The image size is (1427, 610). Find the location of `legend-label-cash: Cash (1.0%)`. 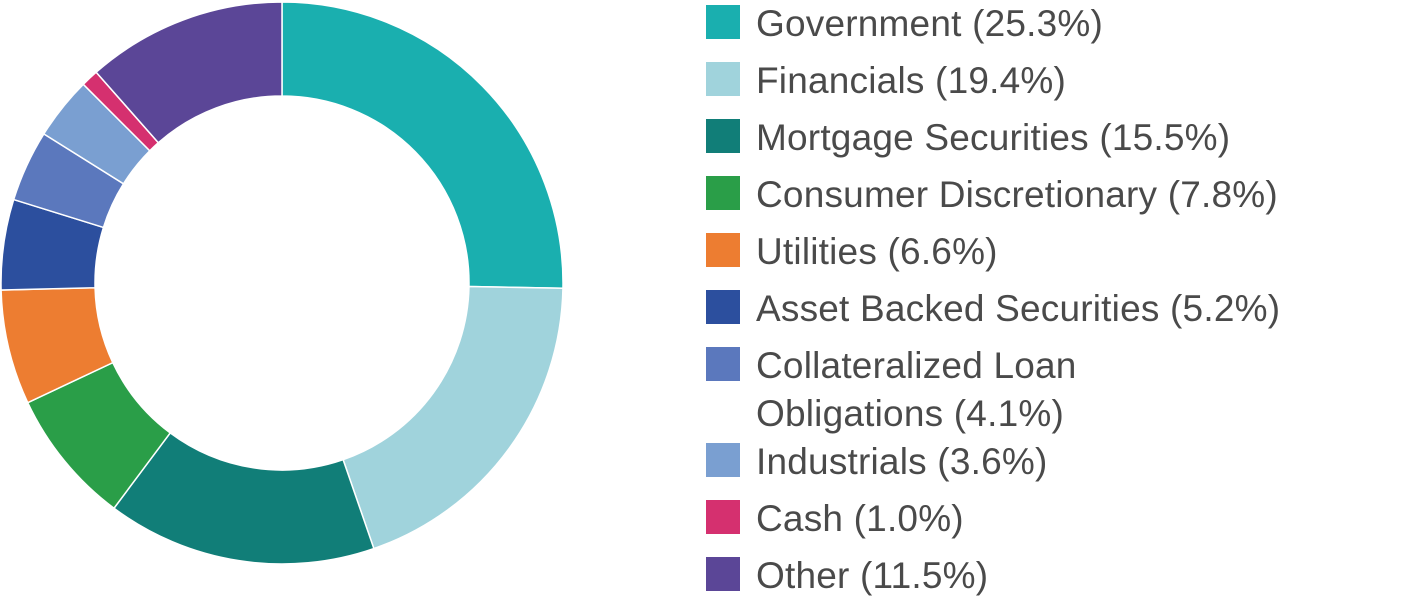

legend-label-cash: Cash (1.0%) is located at coordinates (860, 518).